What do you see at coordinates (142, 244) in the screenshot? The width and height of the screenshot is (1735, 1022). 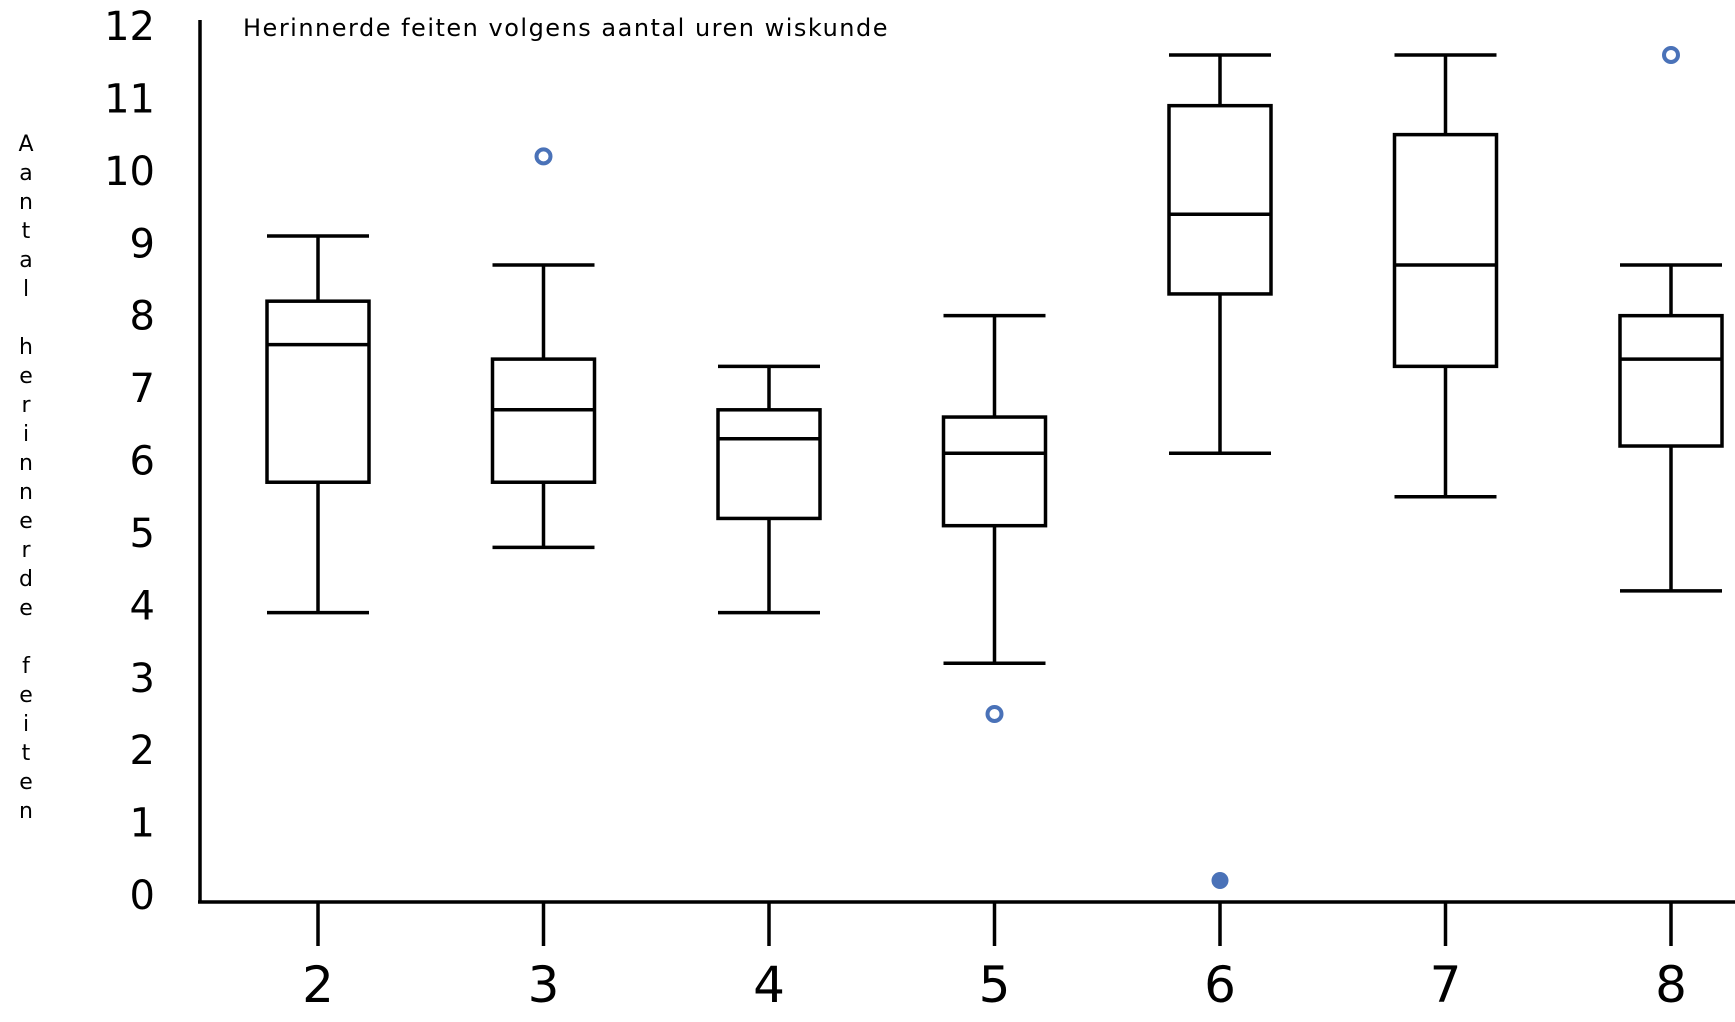 I see `y-tick-label: 9` at bounding box center [142, 244].